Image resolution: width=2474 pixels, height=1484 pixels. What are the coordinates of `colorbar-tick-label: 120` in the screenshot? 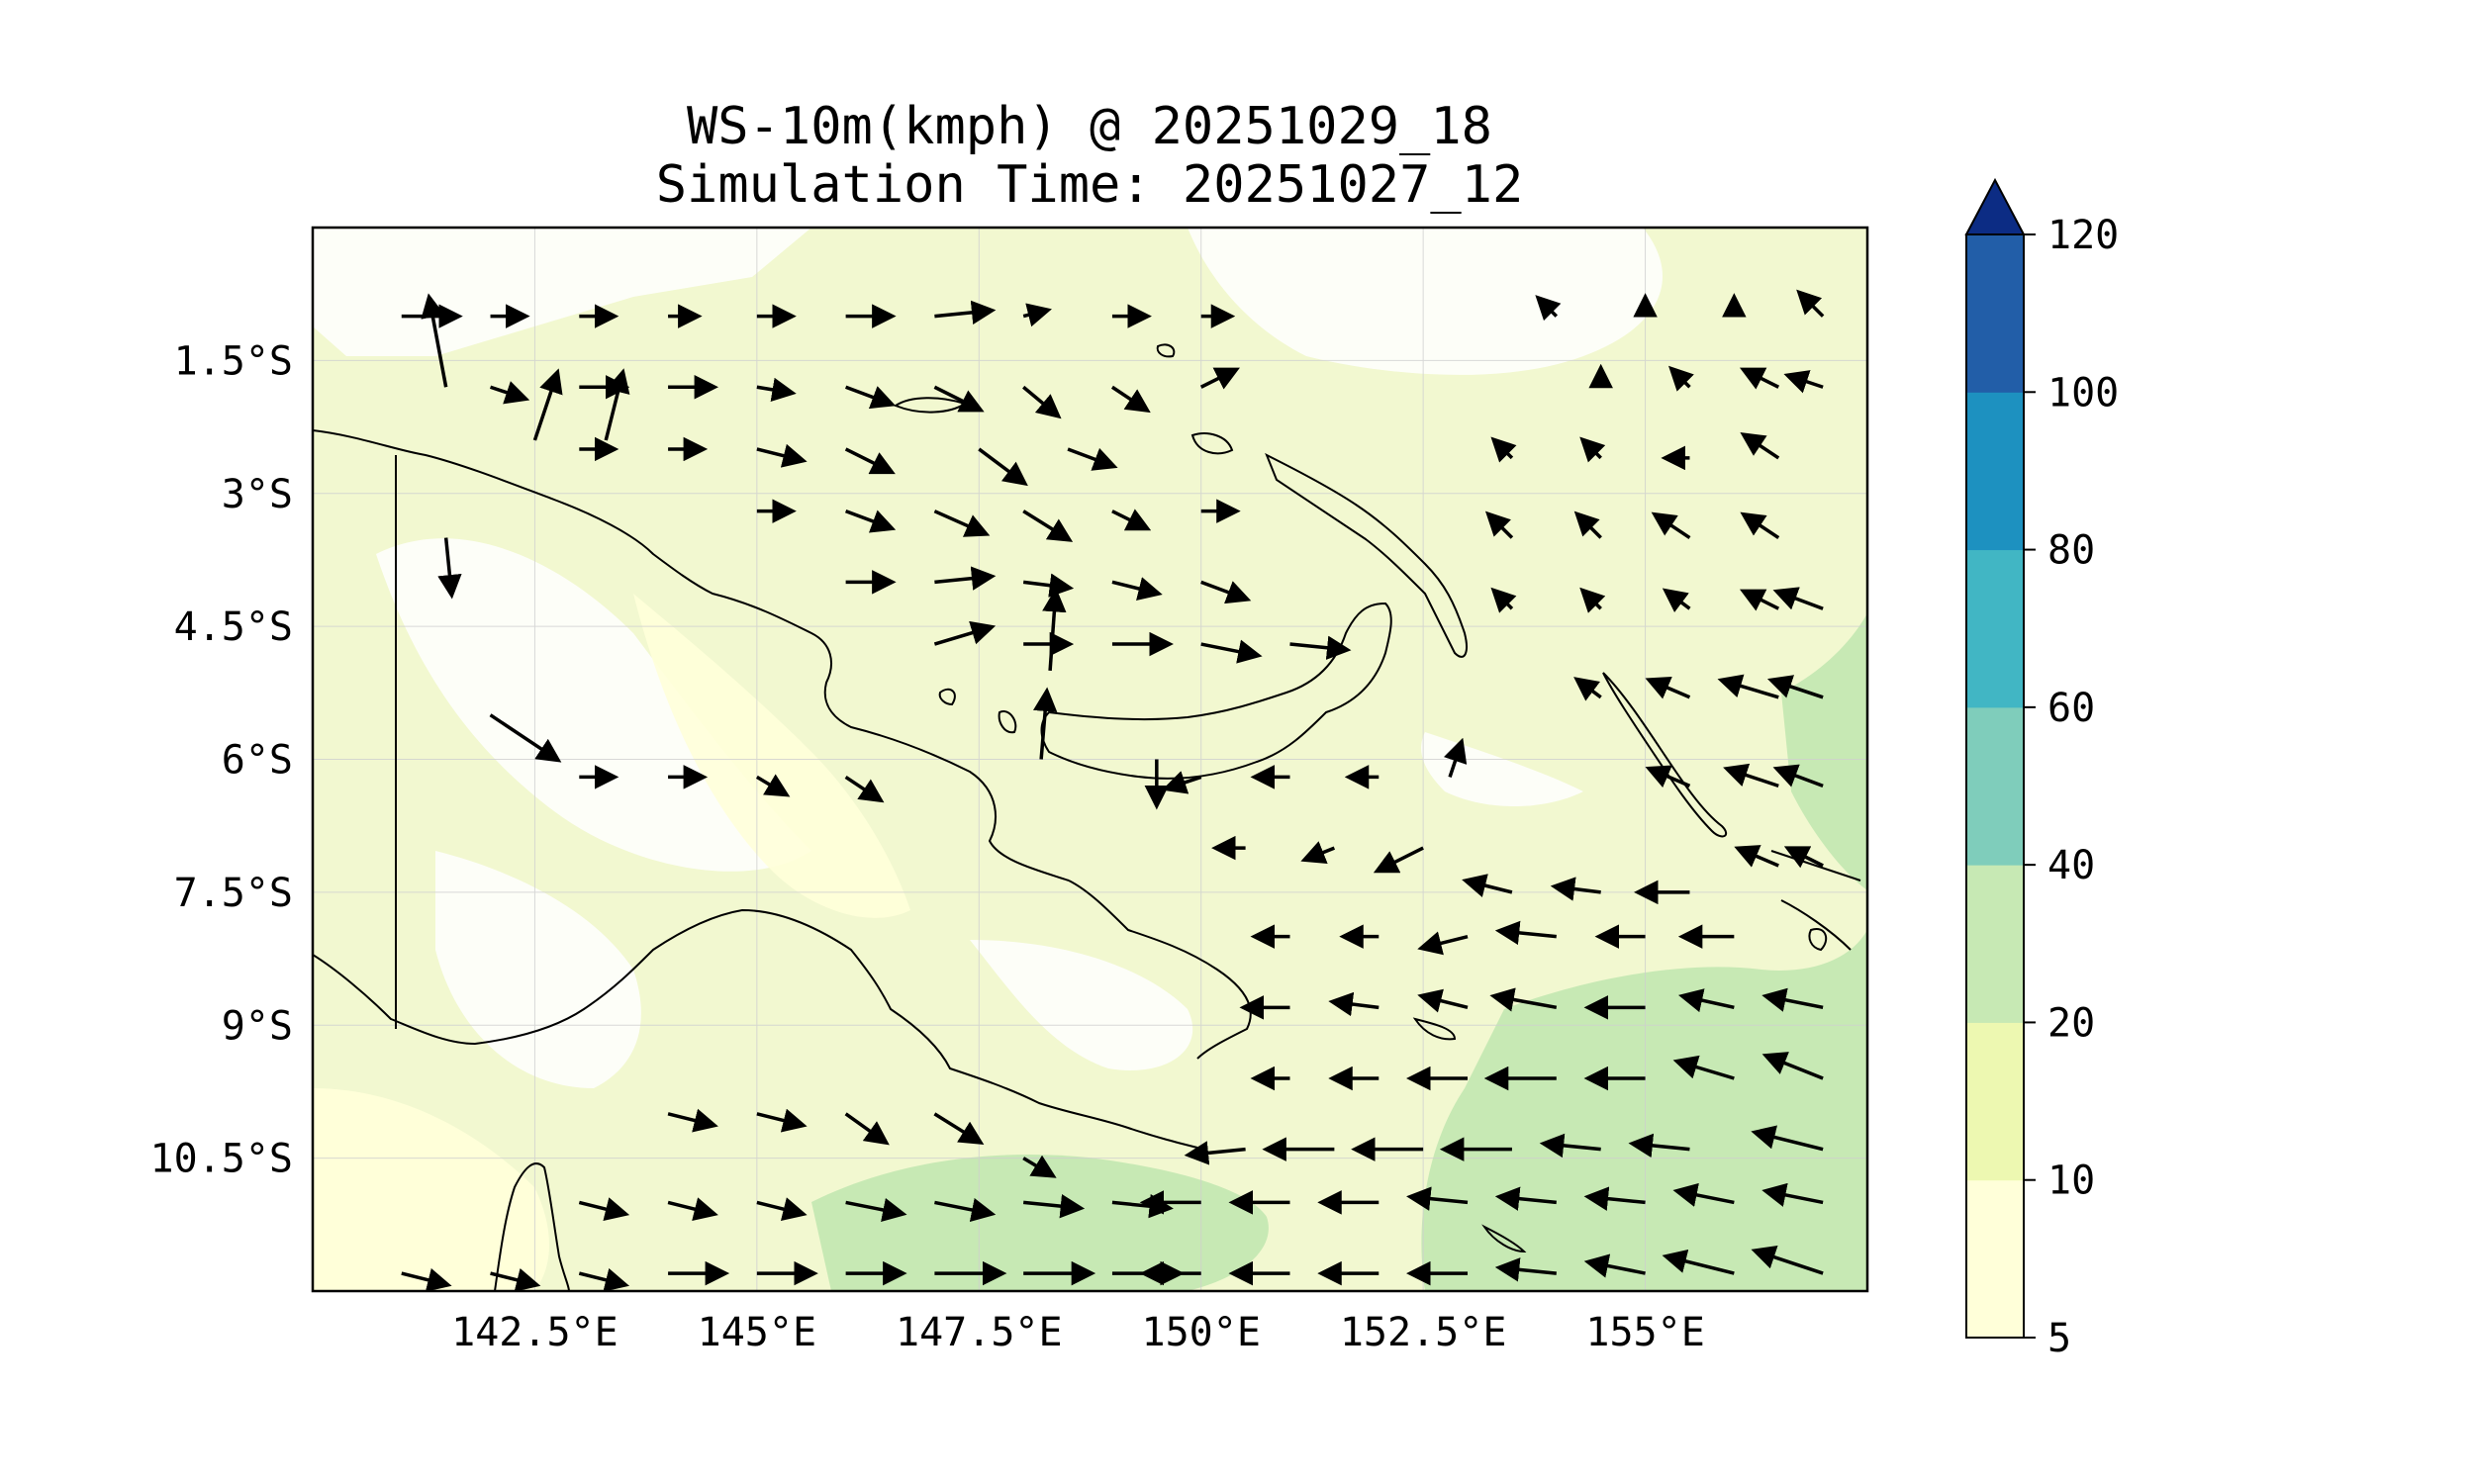 It's located at (2083, 235).